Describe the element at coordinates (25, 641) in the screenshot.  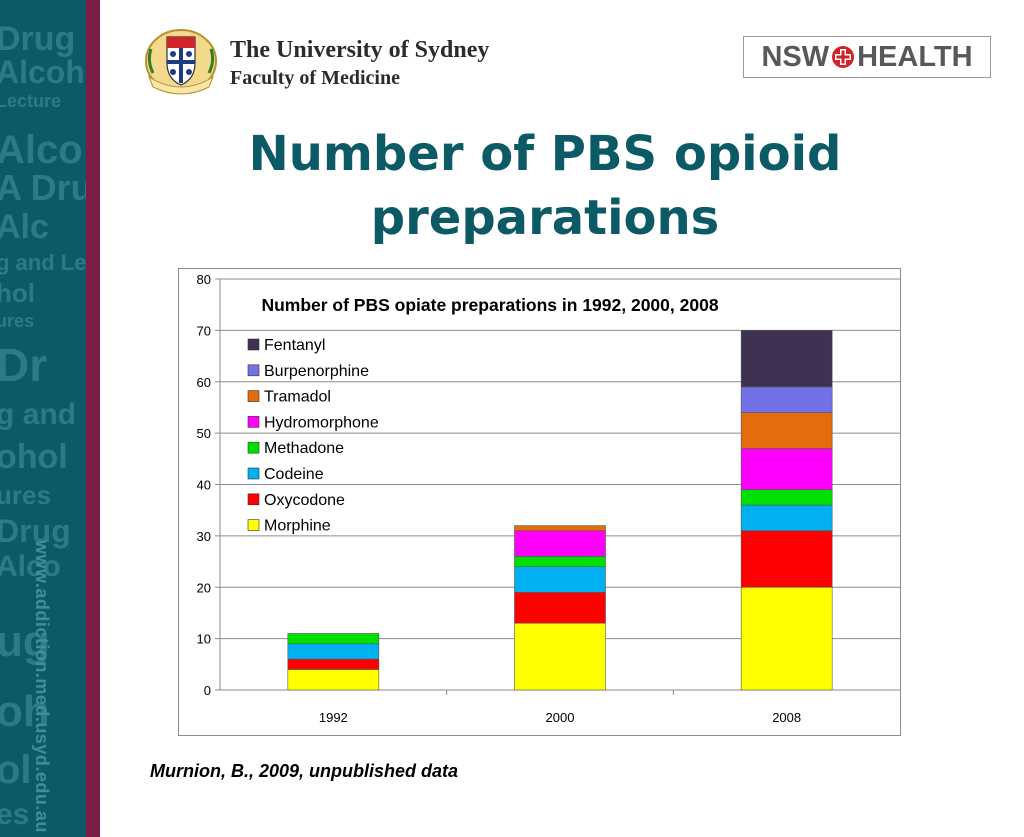
I see `sidebar-decor-text: ug` at that location.